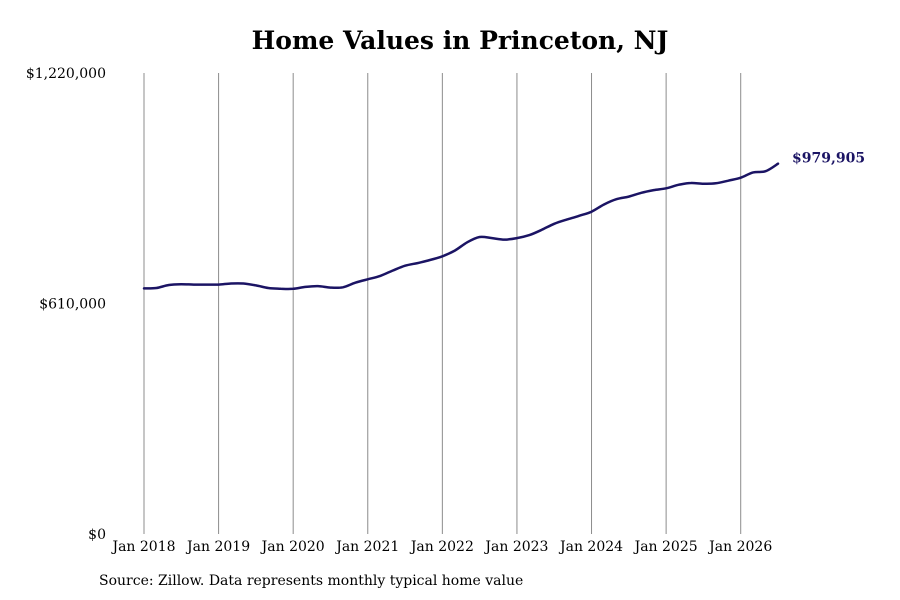 The height and width of the screenshot is (600, 900). Describe the element at coordinates (739, 547) in the screenshot. I see `x-tick-label: Jan 2026` at that location.